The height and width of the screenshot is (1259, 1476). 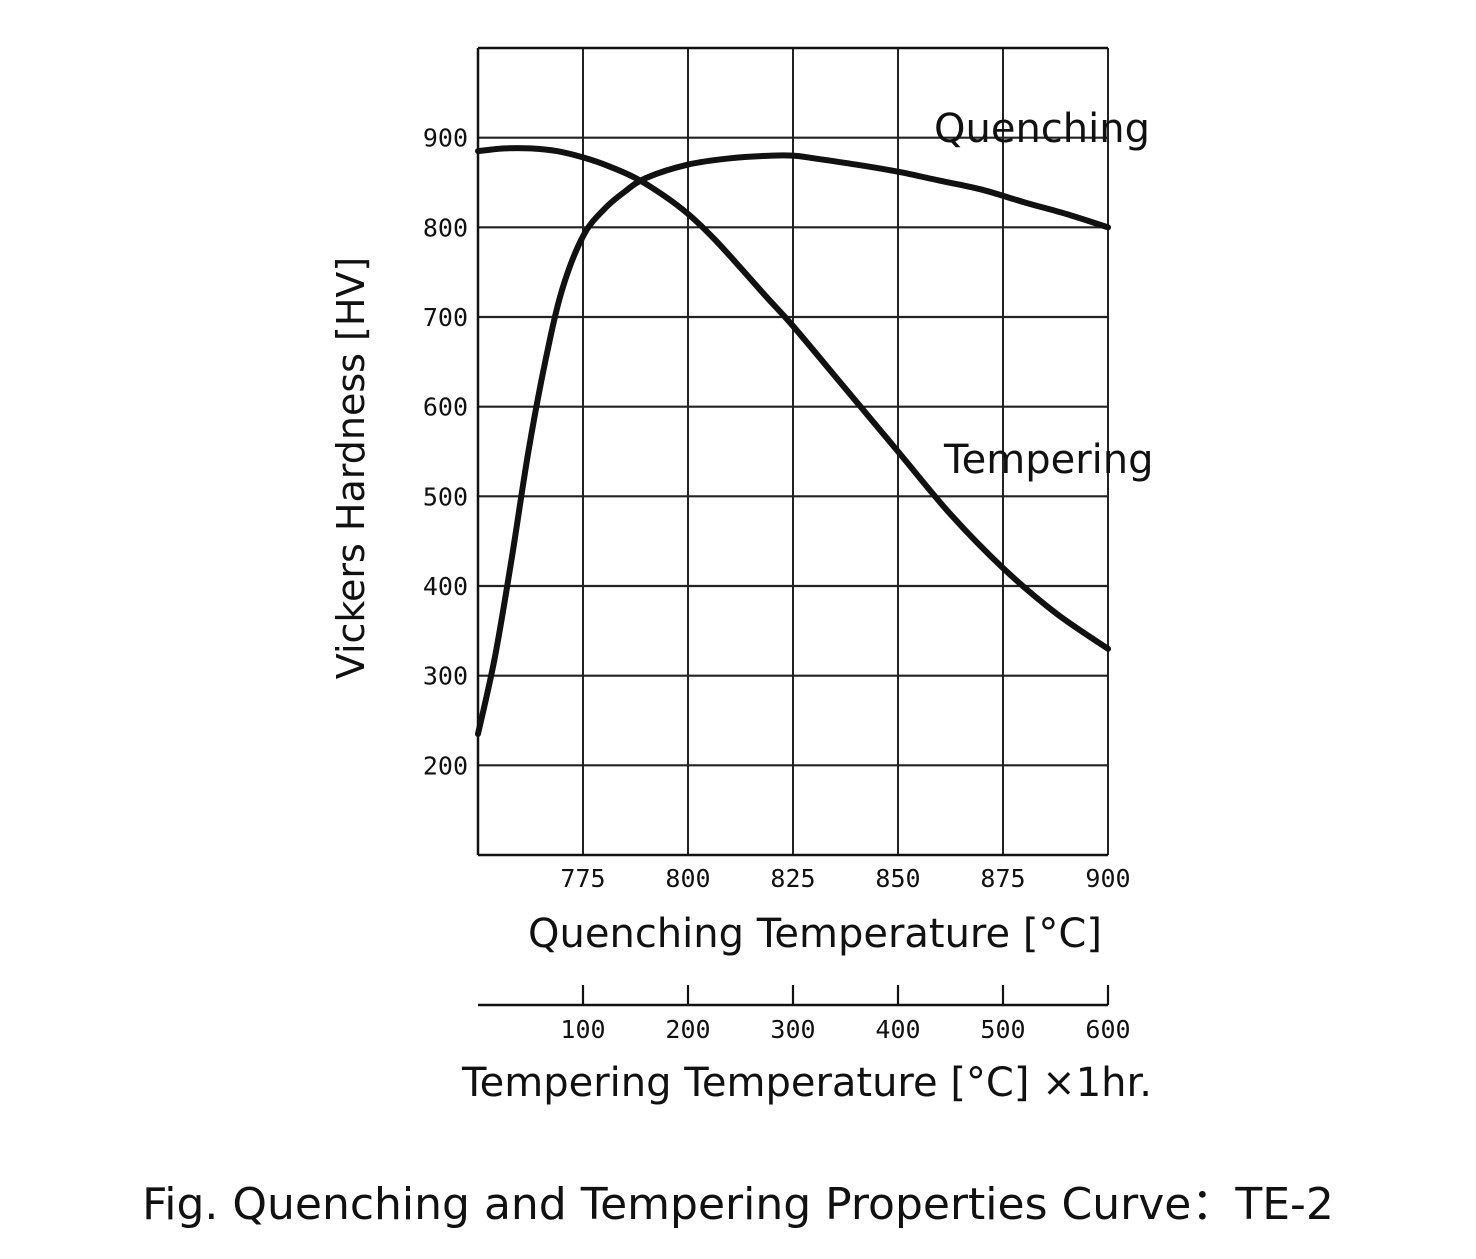 What do you see at coordinates (1107, 878) in the screenshot?
I see `quenching-tick-label-900: 900` at bounding box center [1107, 878].